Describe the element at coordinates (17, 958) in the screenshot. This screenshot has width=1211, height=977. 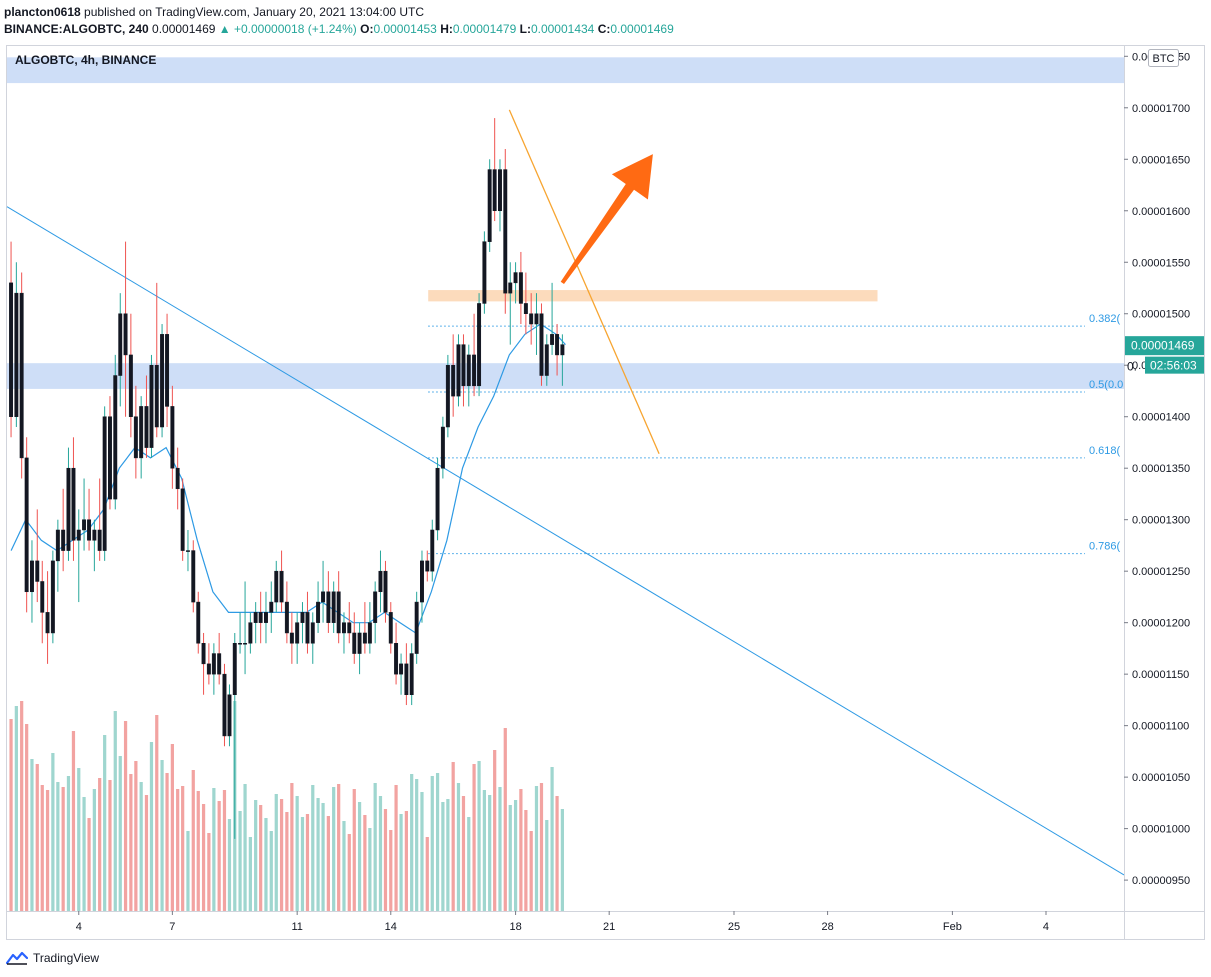
I see `tradingview-logo-icon` at that location.